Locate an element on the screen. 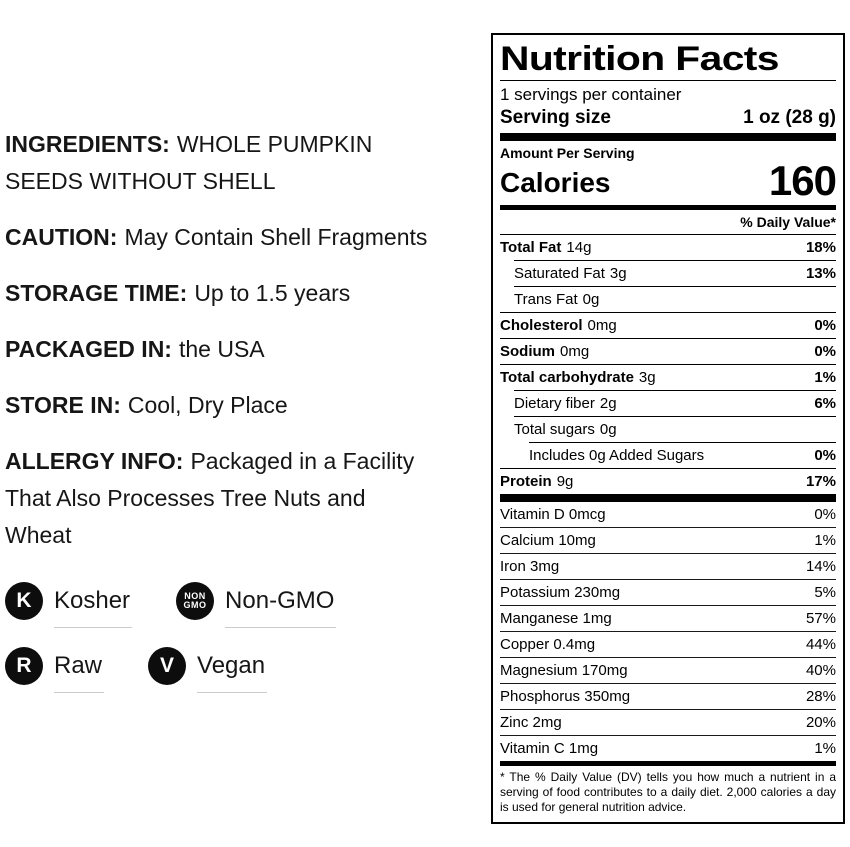 This screenshot has height=847, width=850. vitamin-name: Phosphorus 350mg is located at coordinates (565, 696).